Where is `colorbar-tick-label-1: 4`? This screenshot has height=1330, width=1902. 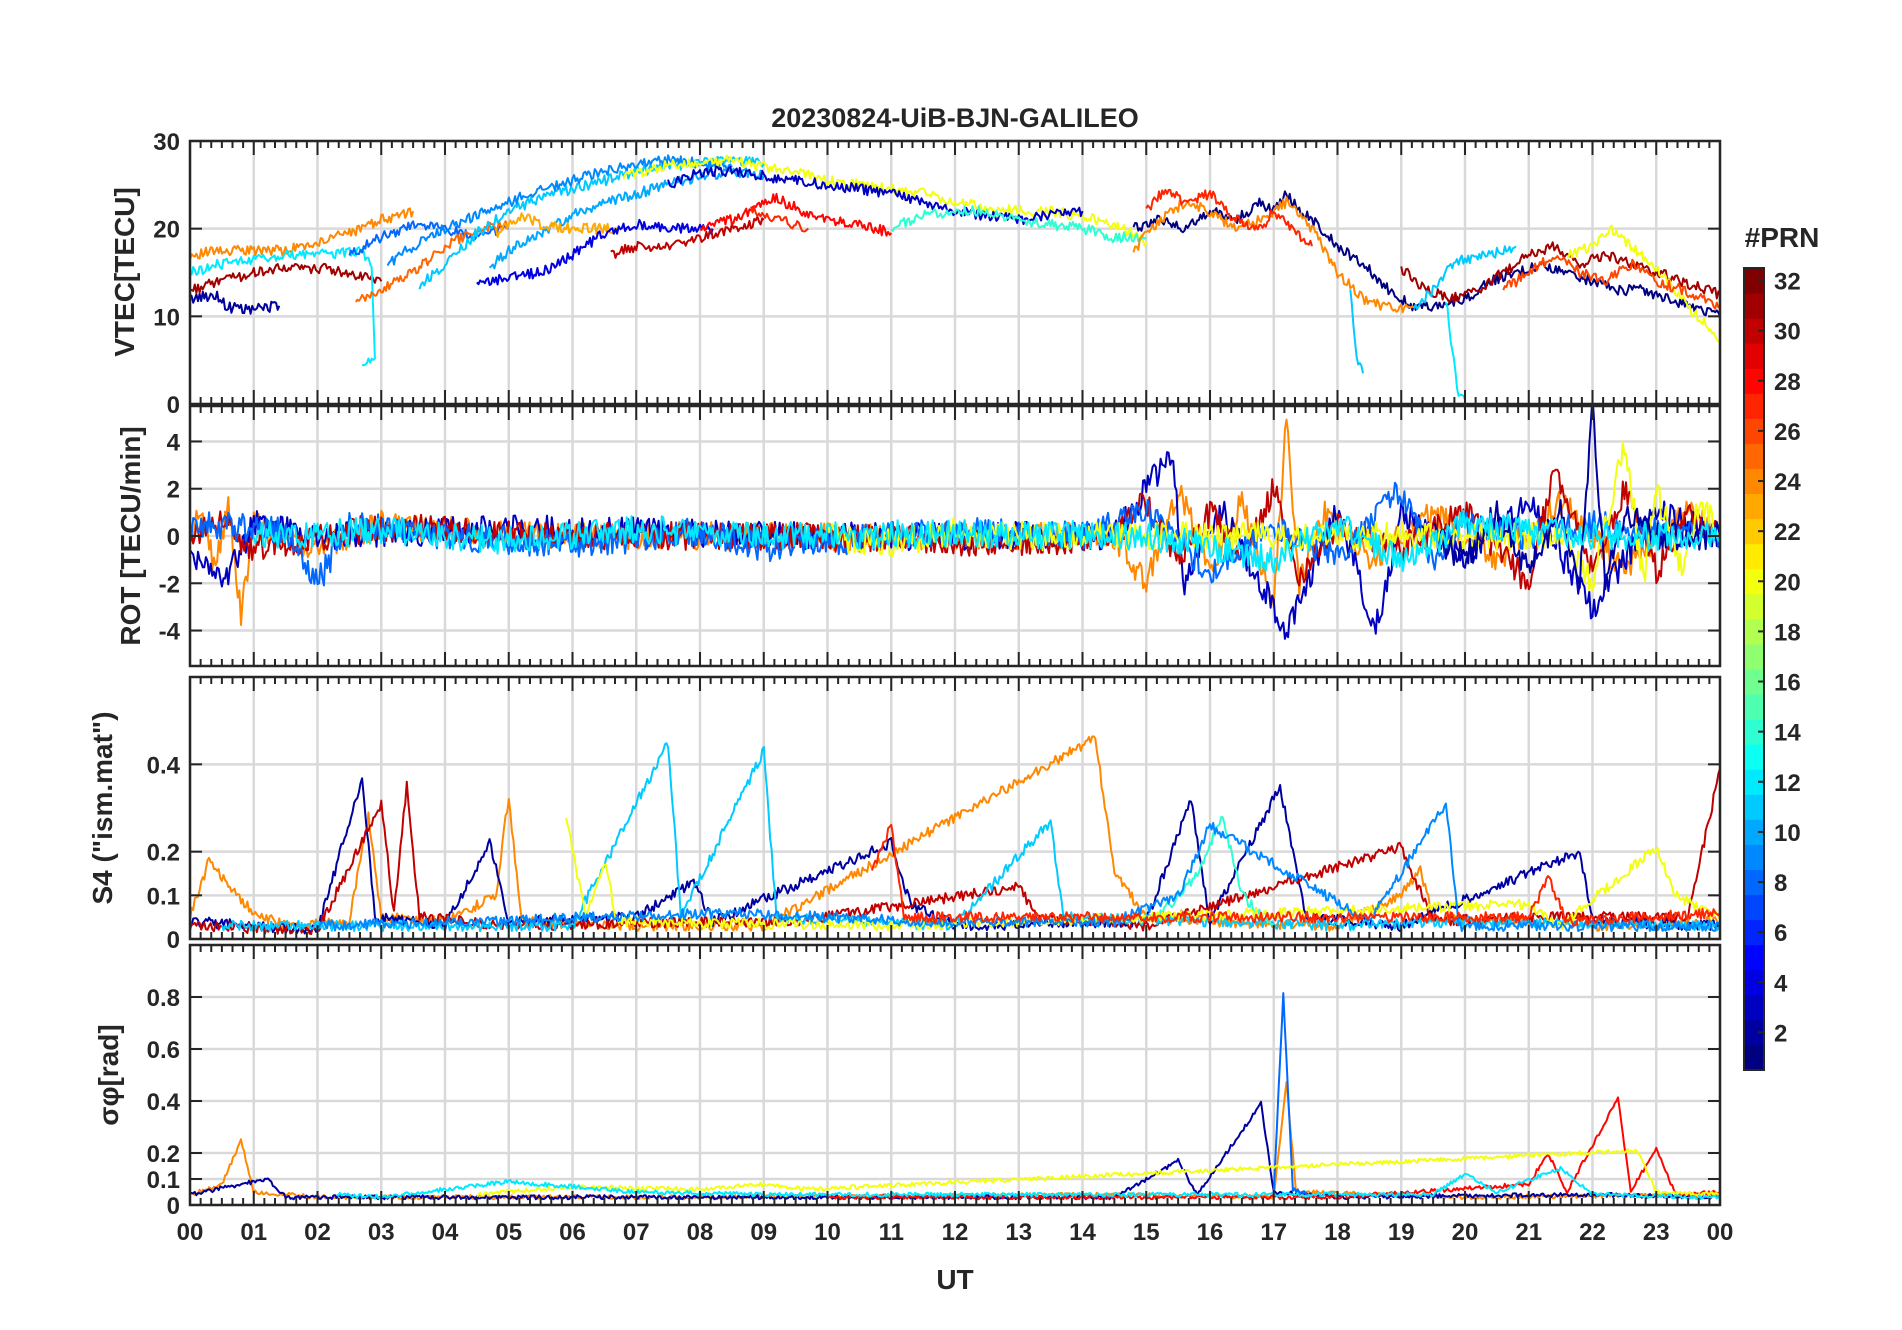
colorbar-tick-label-1: 4 is located at coordinates (1781, 983).